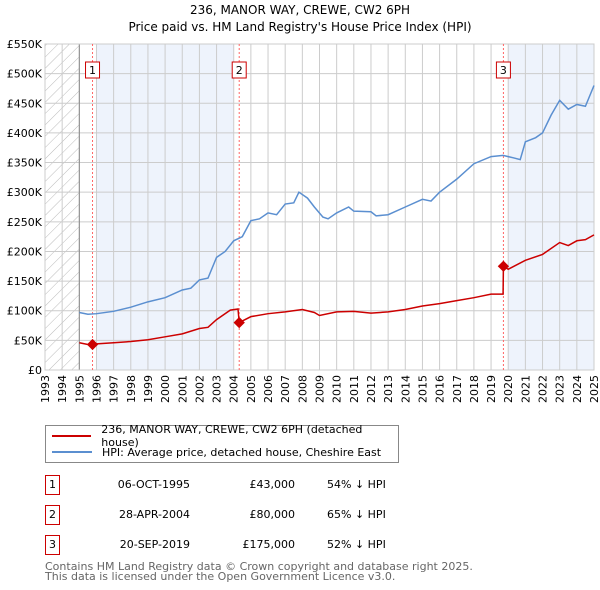 This screenshot has height=590, width=600. Describe the element at coordinates (25, 311) in the screenshot. I see `y-tick-label: £100K` at that location.